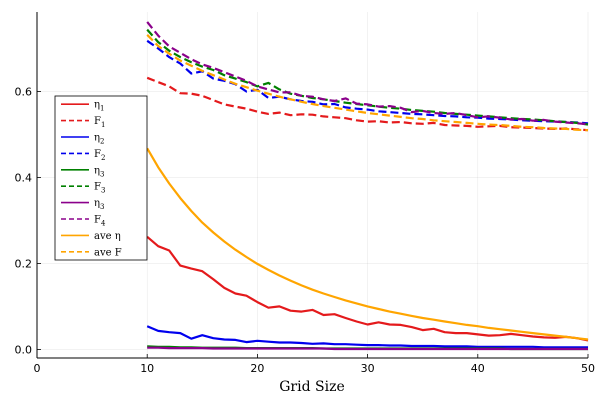 This screenshot has width=600, height=400. What do you see at coordinates (28, 221) in the screenshot?
I see `y-axis-ticks: 0.0 0.2 0.4 0.6` at bounding box center [28, 221].